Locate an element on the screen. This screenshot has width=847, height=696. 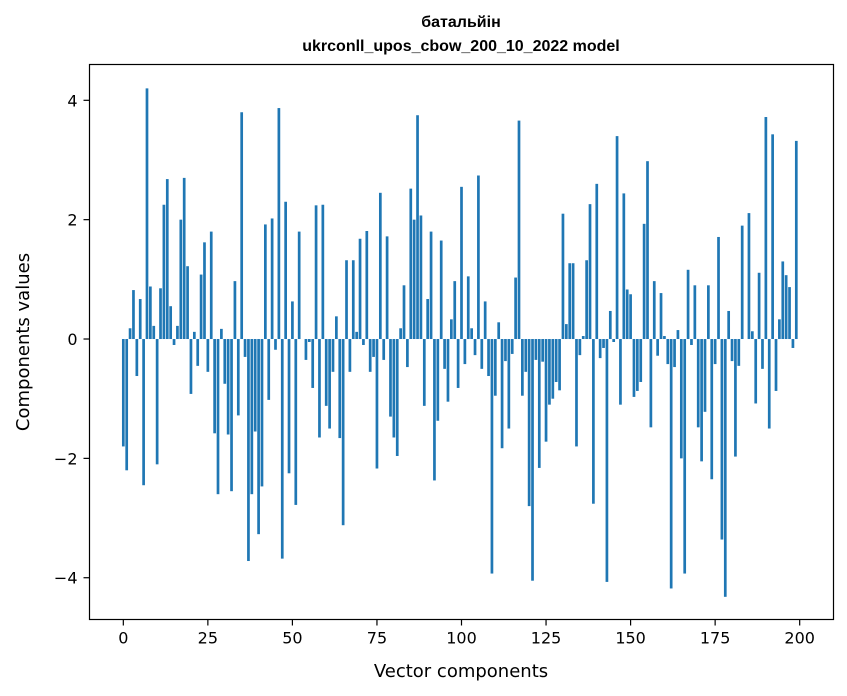
y-axis-ticks: −4 −2 0 2 4 is located at coordinates (72, 339).